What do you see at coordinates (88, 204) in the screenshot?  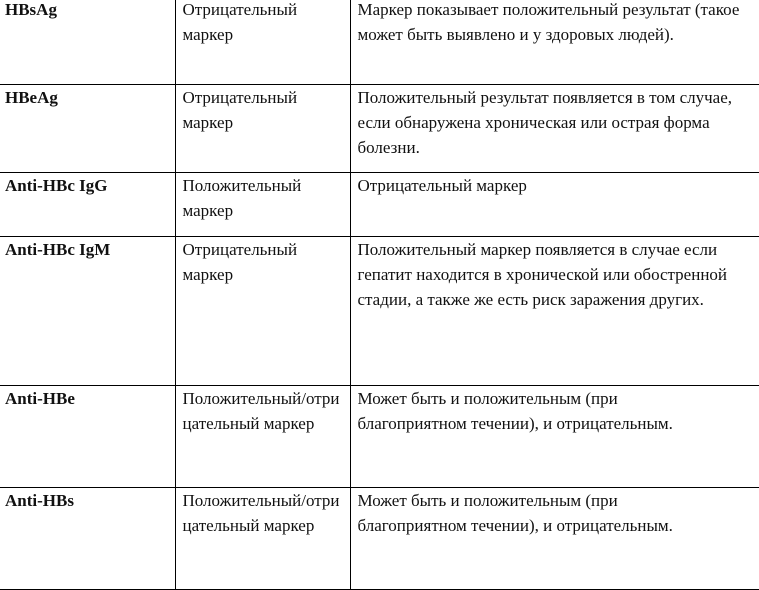 I see `marker-cell: Anti-HBc IgG` at bounding box center [88, 204].